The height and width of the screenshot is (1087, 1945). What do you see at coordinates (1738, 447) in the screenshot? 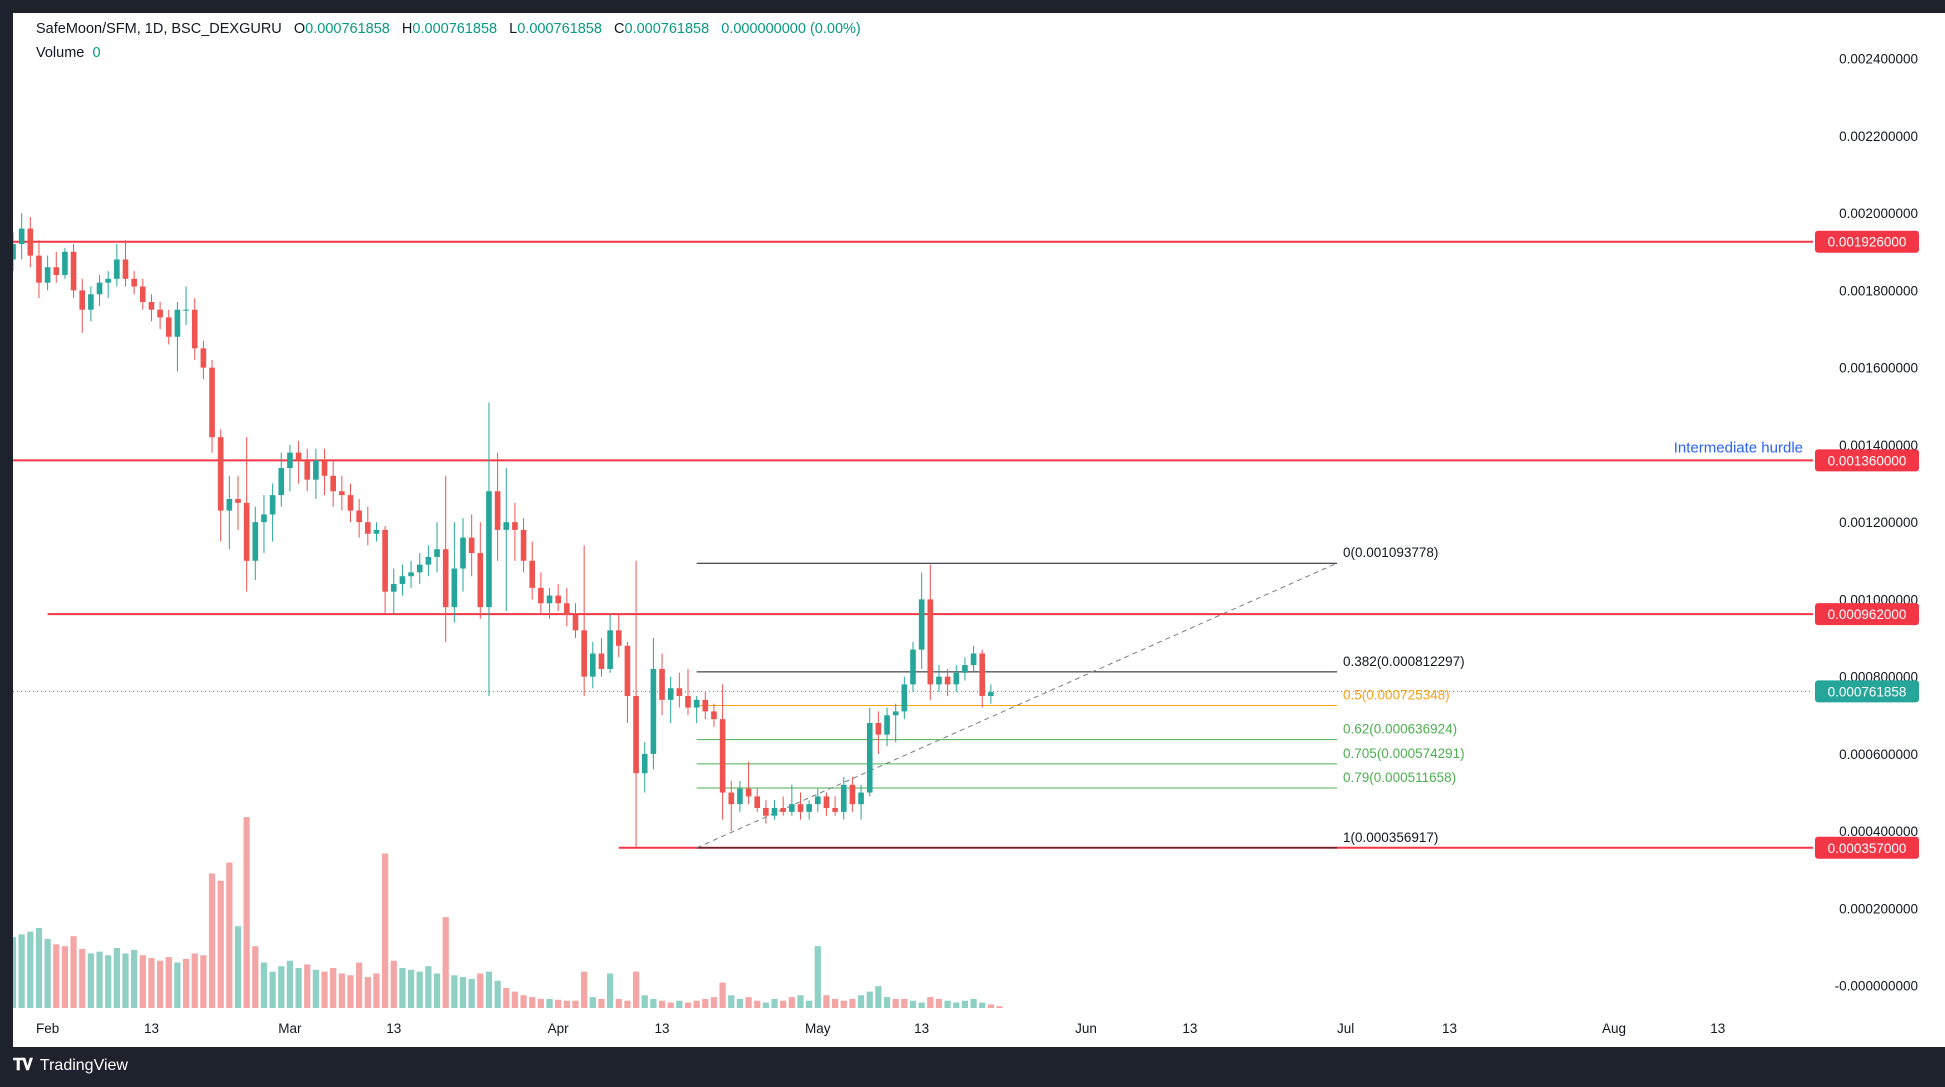
I see `level-annotation: Intermediate hurdle` at bounding box center [1738, 447].